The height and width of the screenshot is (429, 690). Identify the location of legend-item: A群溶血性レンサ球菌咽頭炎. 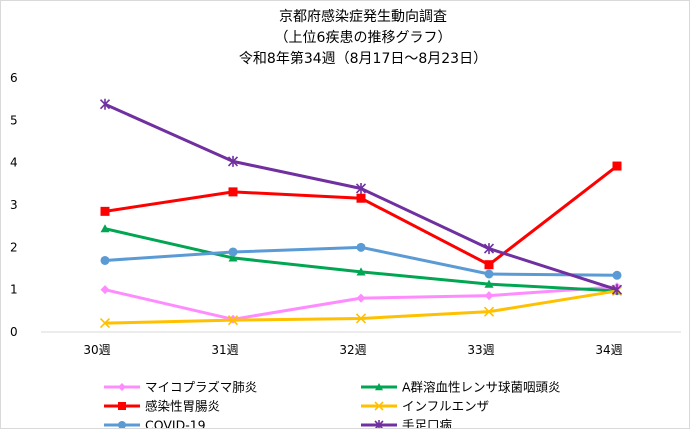
(461, 387).